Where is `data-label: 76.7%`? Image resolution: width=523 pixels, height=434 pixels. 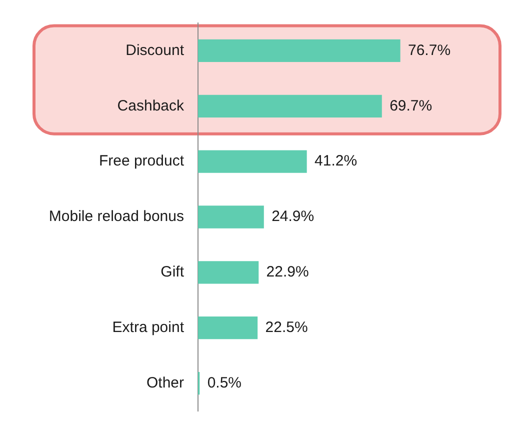 data-label: 76.7% is located at coordinates (429, 50).